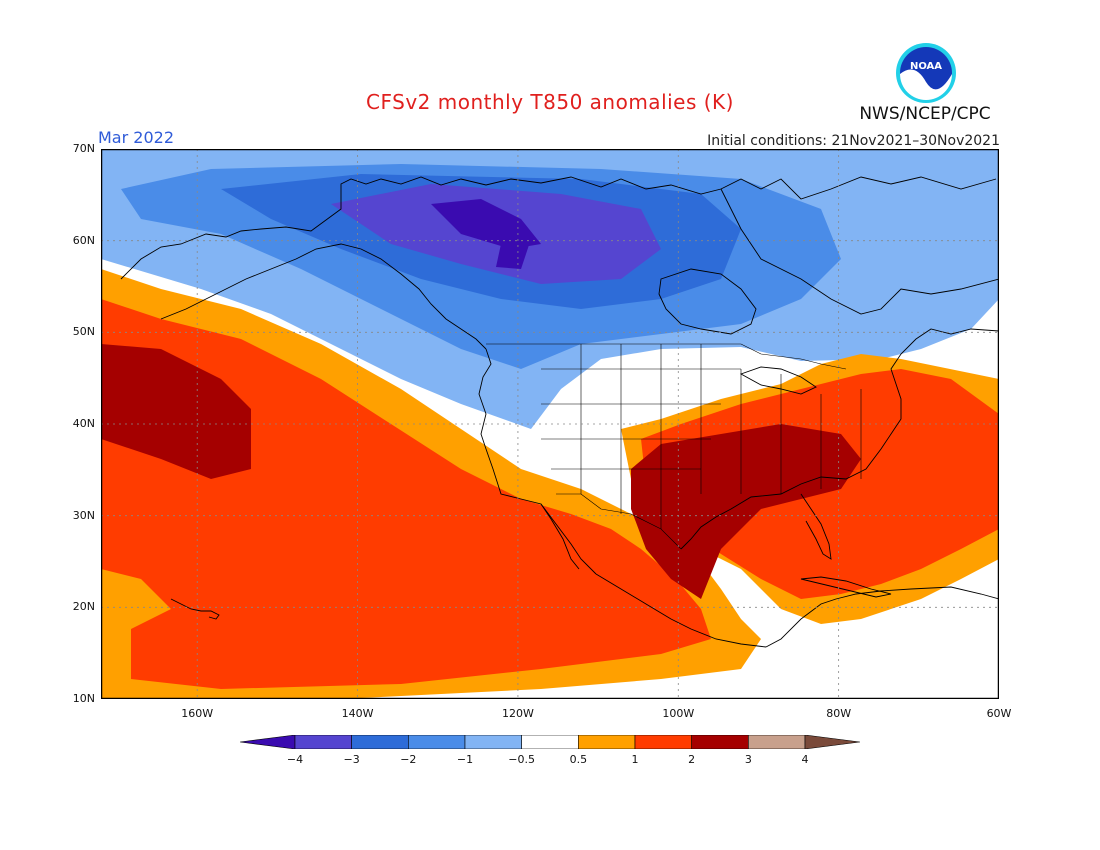 The image size is (1100, 850). What do you see at coordinates (635, 759) in the screenshot?
I see `colorbar-label: 1` at bounding box center [635, 759].